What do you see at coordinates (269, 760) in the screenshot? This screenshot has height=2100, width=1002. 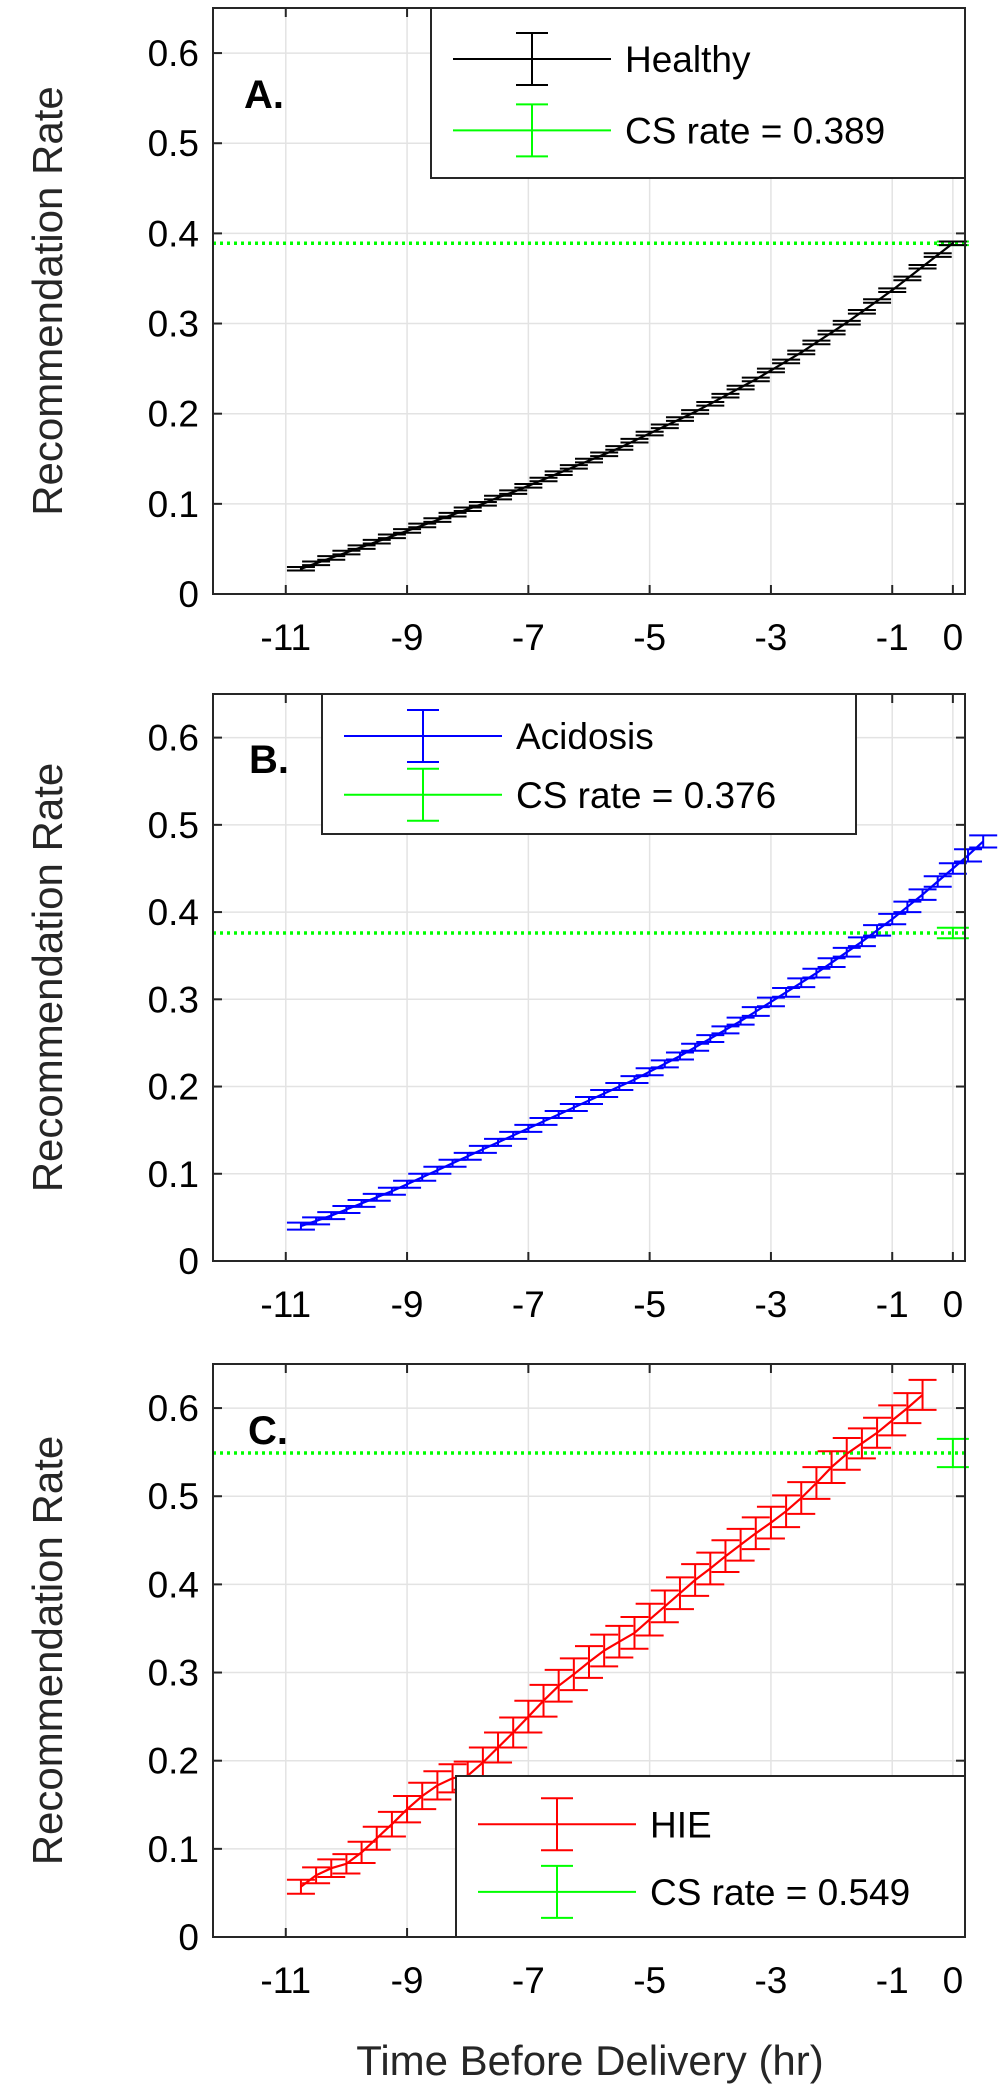 I see `panel-letter: B.` at bounding box center [269, 760].